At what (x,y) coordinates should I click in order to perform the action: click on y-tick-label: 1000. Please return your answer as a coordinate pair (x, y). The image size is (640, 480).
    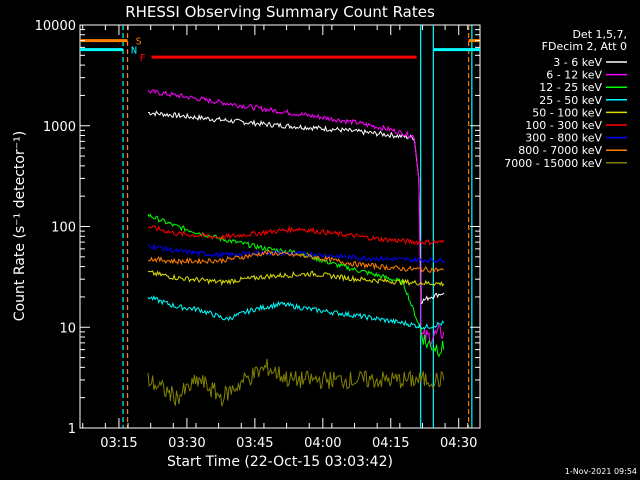
    Looking at the image, I should click on (59, 127).